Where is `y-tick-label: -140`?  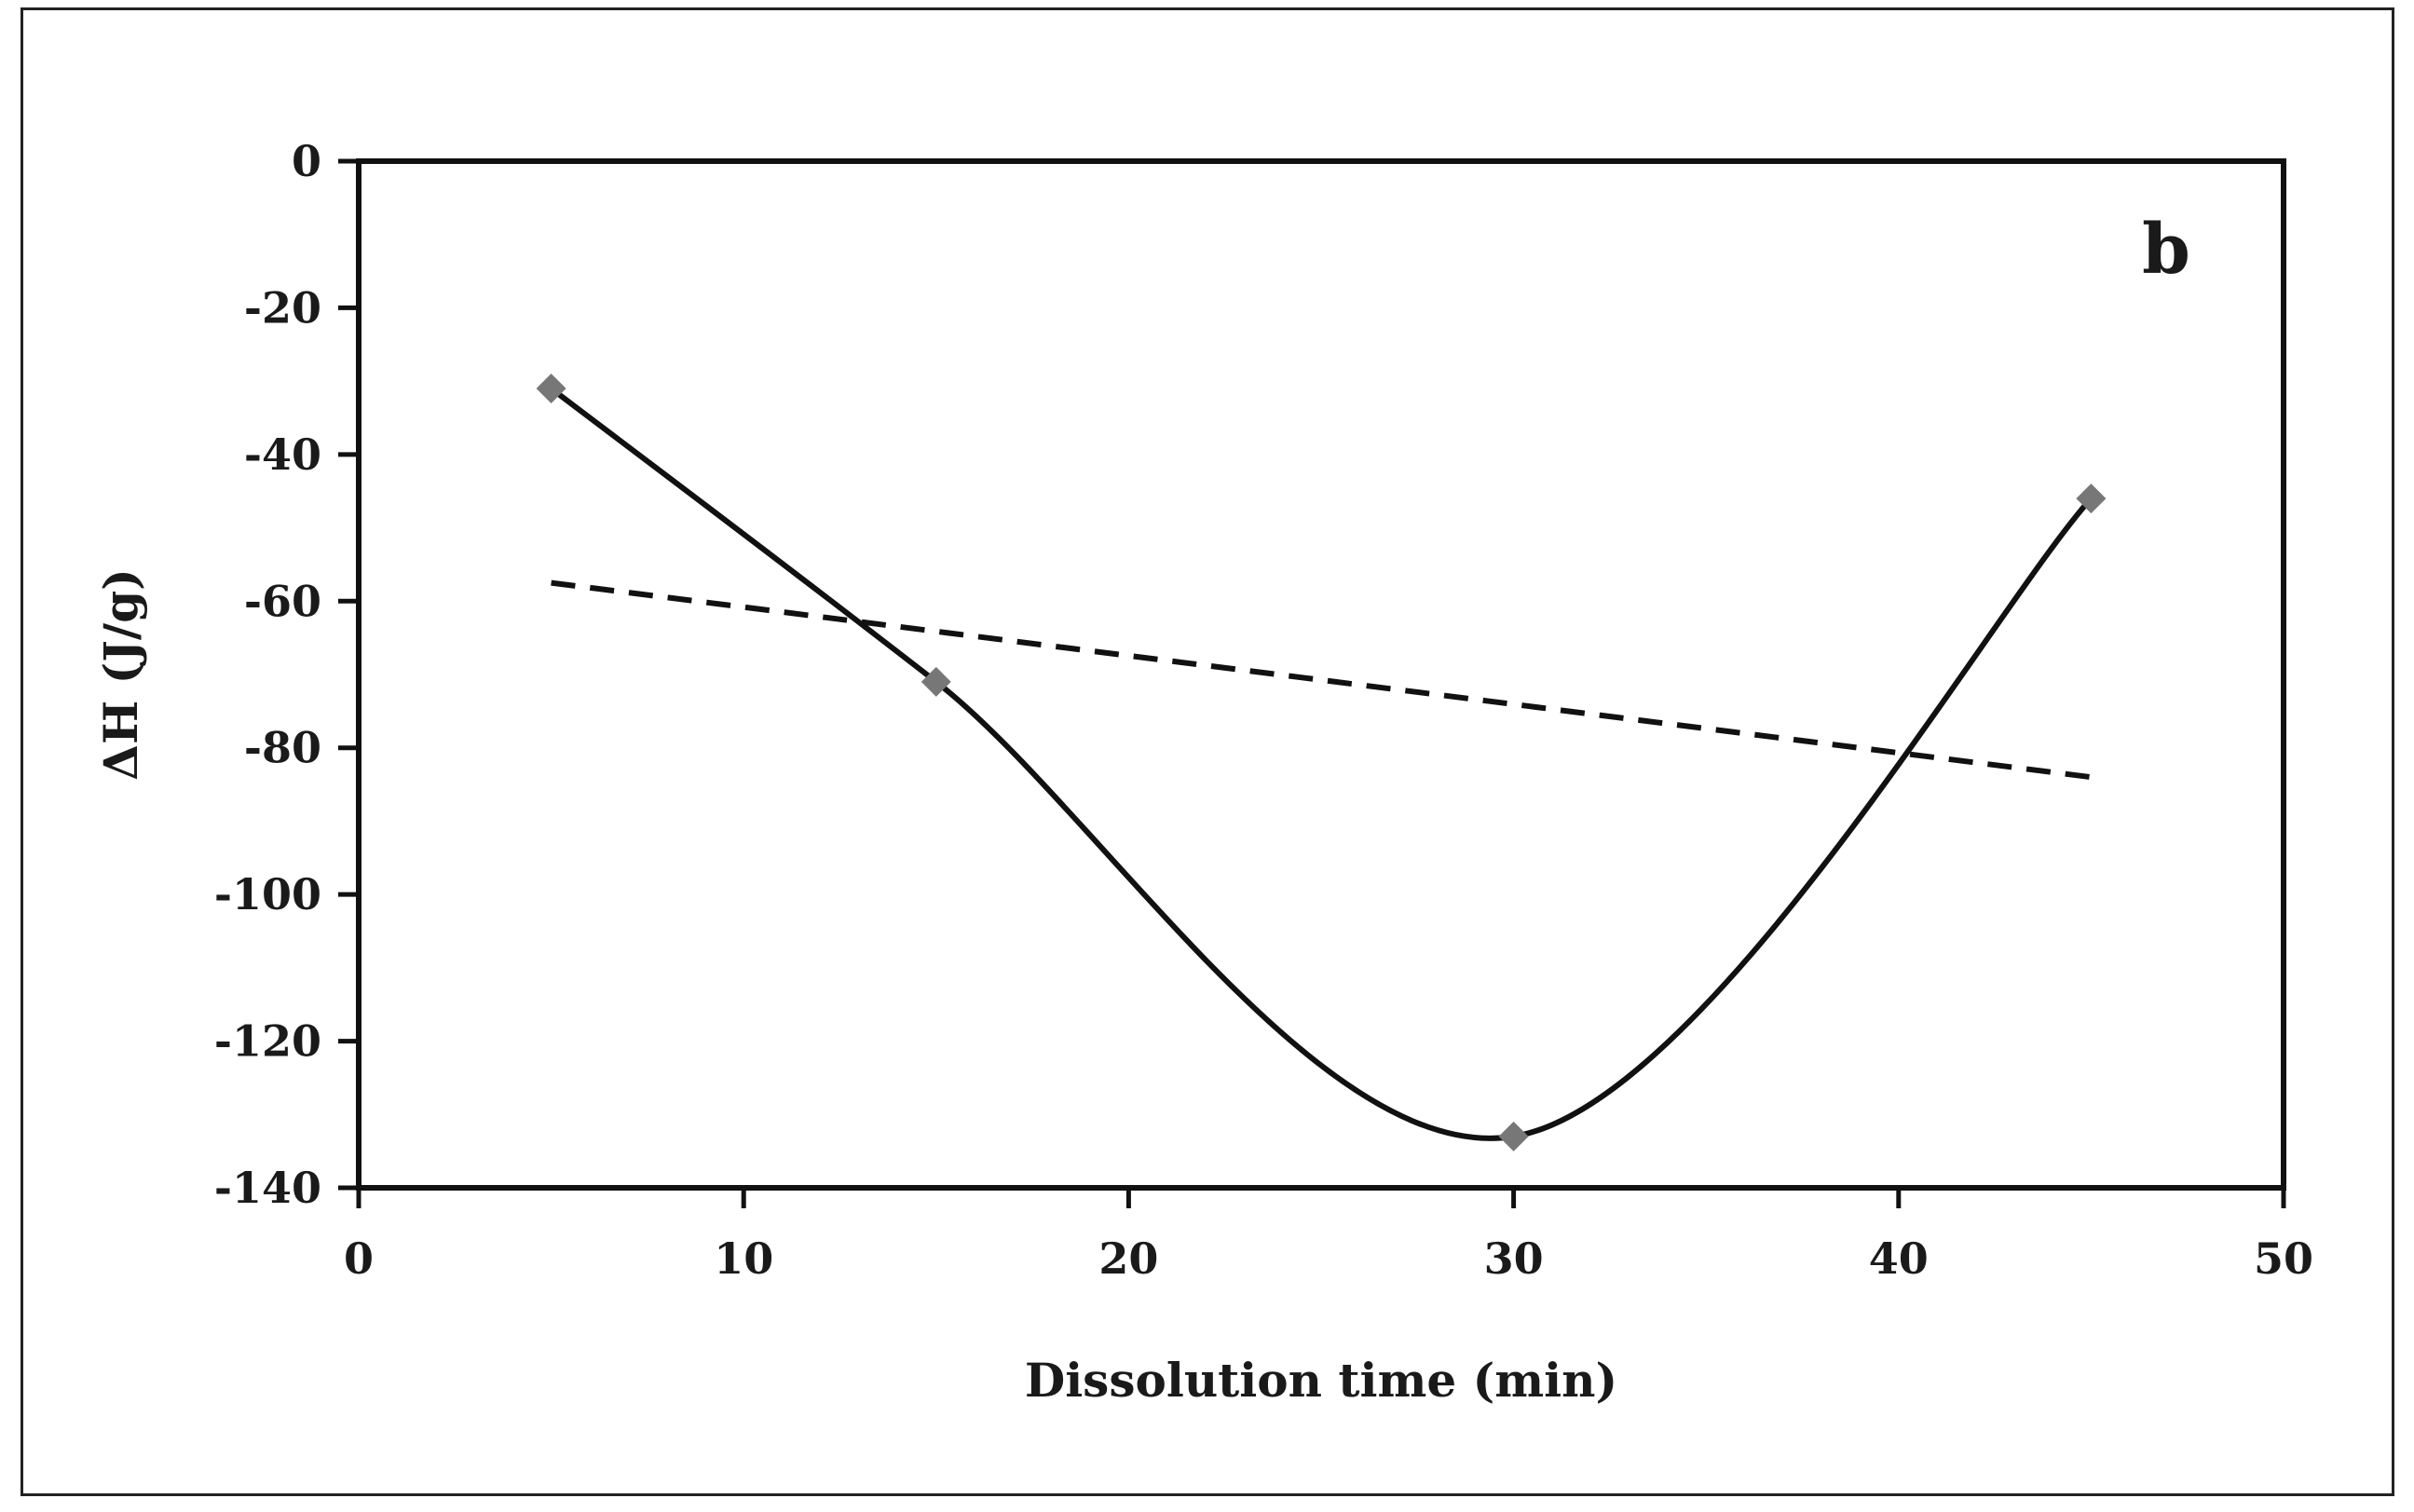
y-tick-label: -140 is located at coordinates (268, 1188).